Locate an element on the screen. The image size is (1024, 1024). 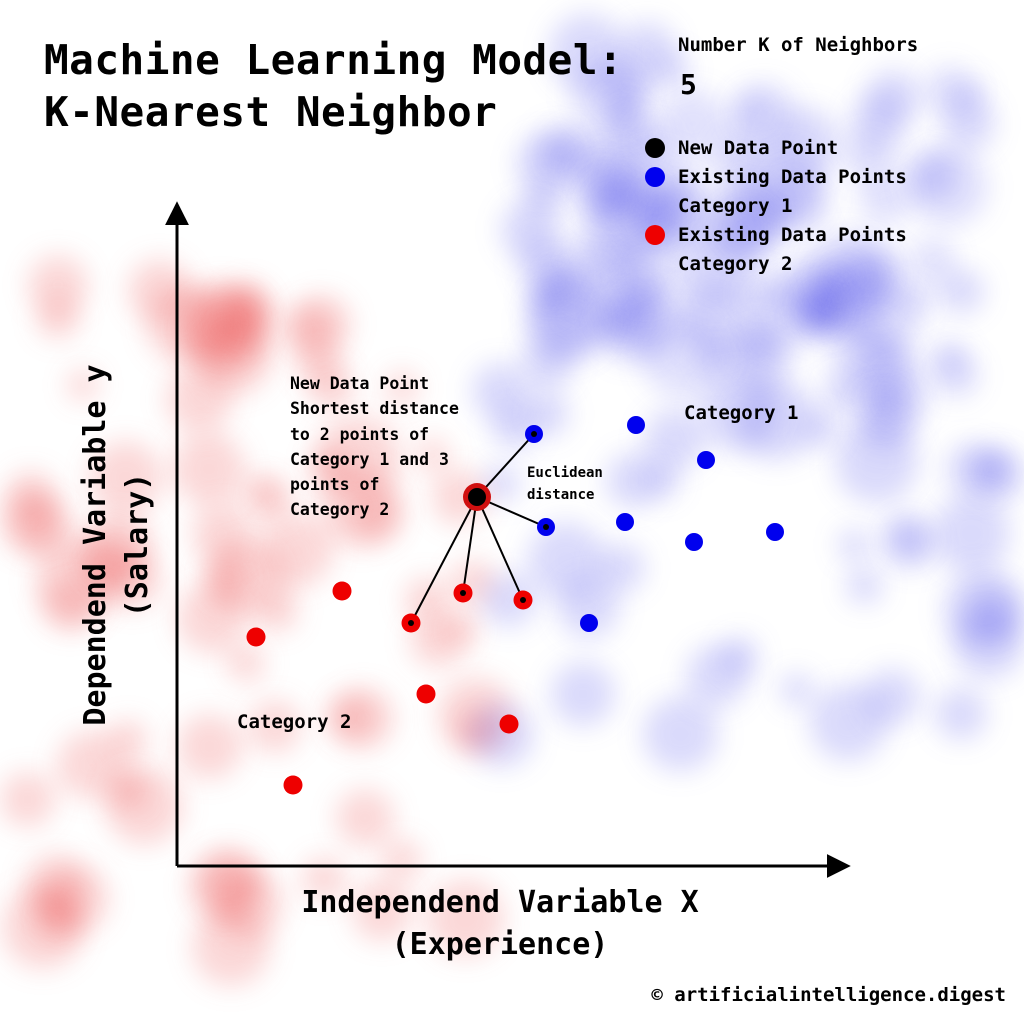
legend-item-category-1: Existing Data Points Category 1 is located at coordinates (776, 192).